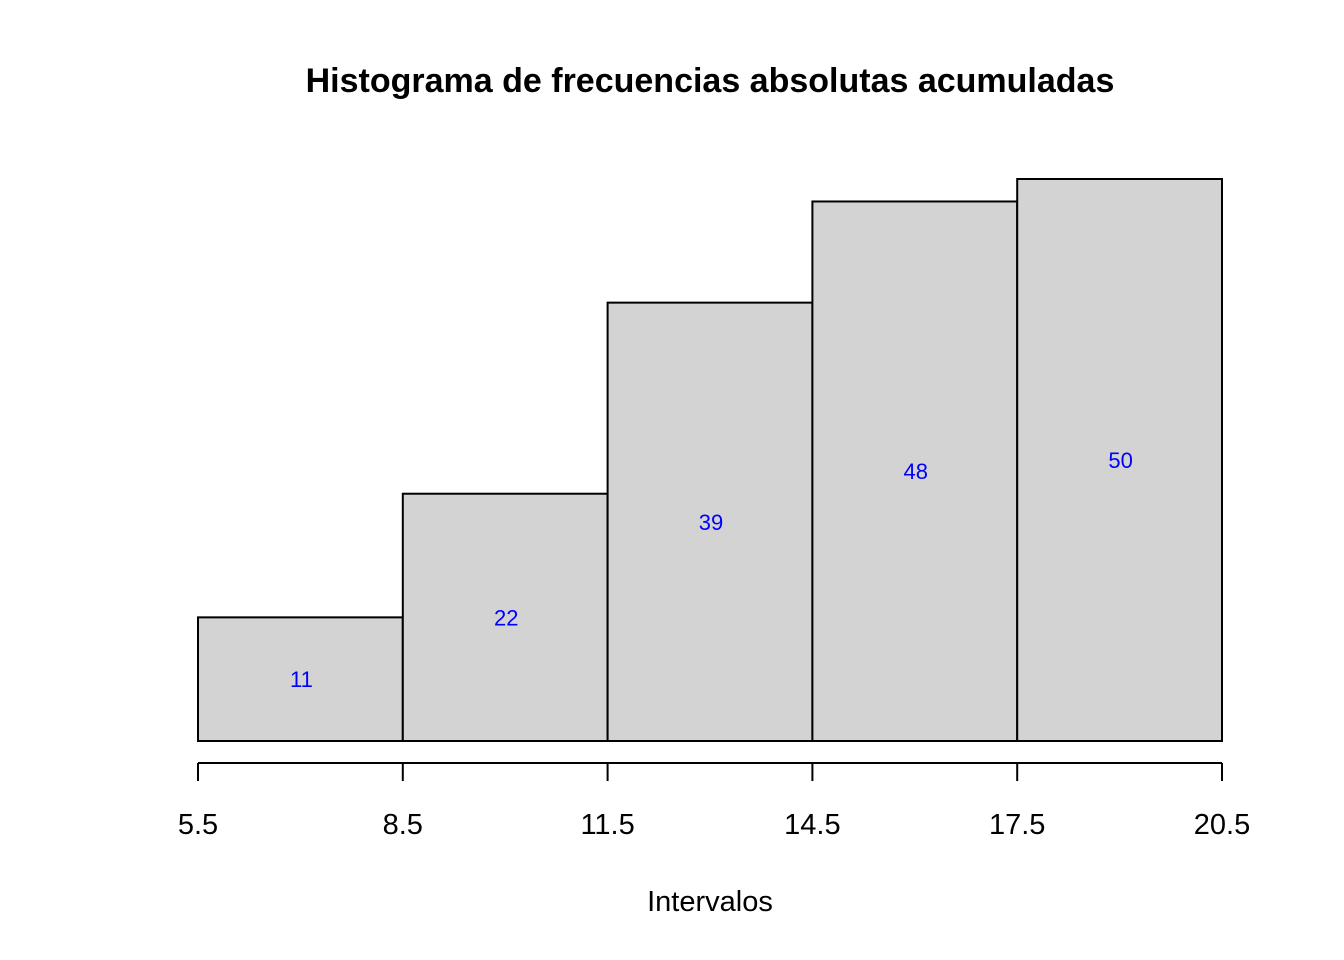 The image size is (1344, 960). Describe the element at coordinates (1017, 825) in the screenshot. I see `x-tick-label: 17.5` at that location.